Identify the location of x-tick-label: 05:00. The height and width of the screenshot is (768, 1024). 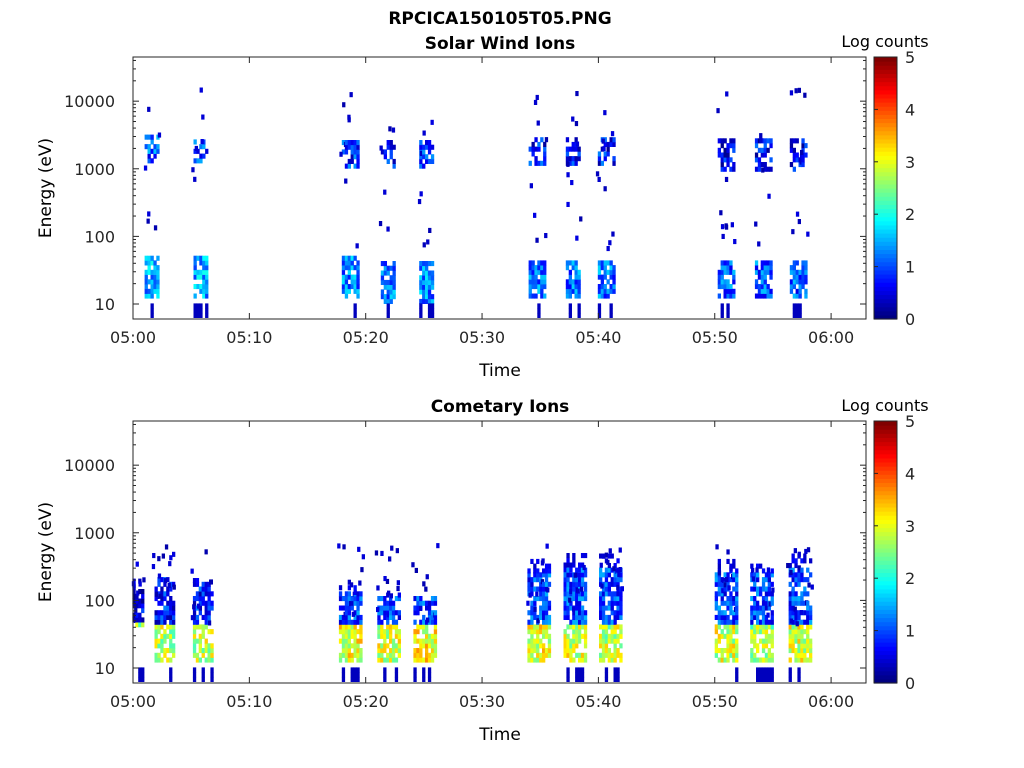
(133, 337).